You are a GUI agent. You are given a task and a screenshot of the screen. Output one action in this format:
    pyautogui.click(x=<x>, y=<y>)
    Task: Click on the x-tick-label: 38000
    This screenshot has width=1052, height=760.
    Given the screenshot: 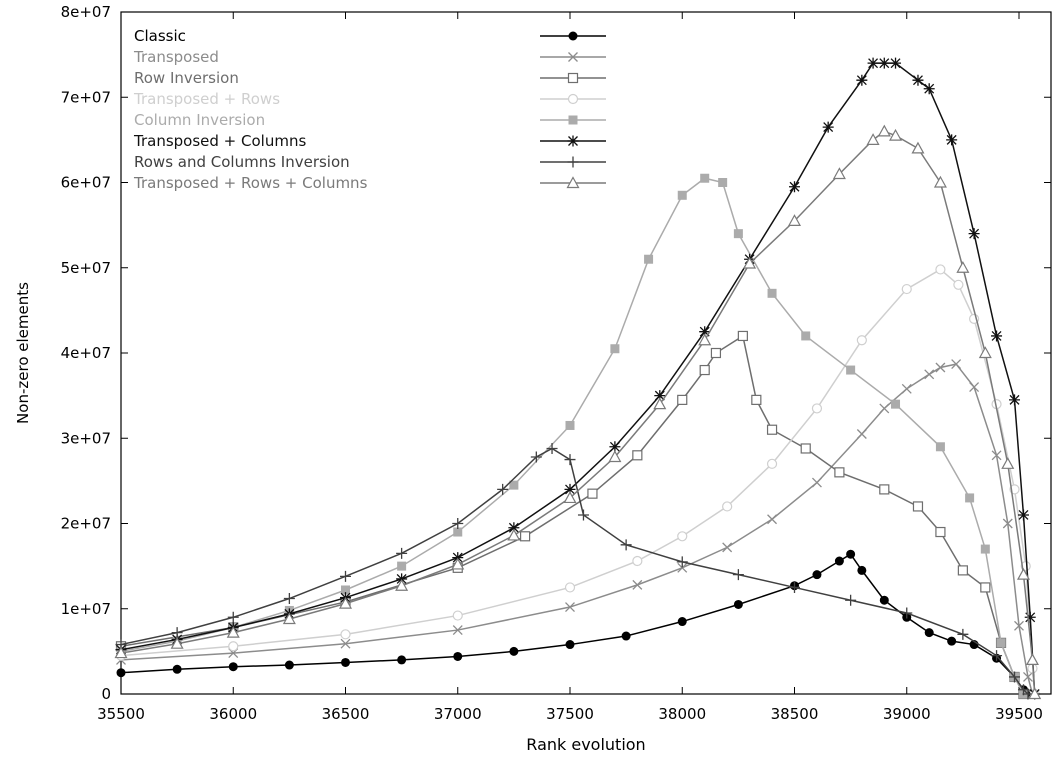 What is the action you would take?
    pyautogui.click(x=682, y=714)
    